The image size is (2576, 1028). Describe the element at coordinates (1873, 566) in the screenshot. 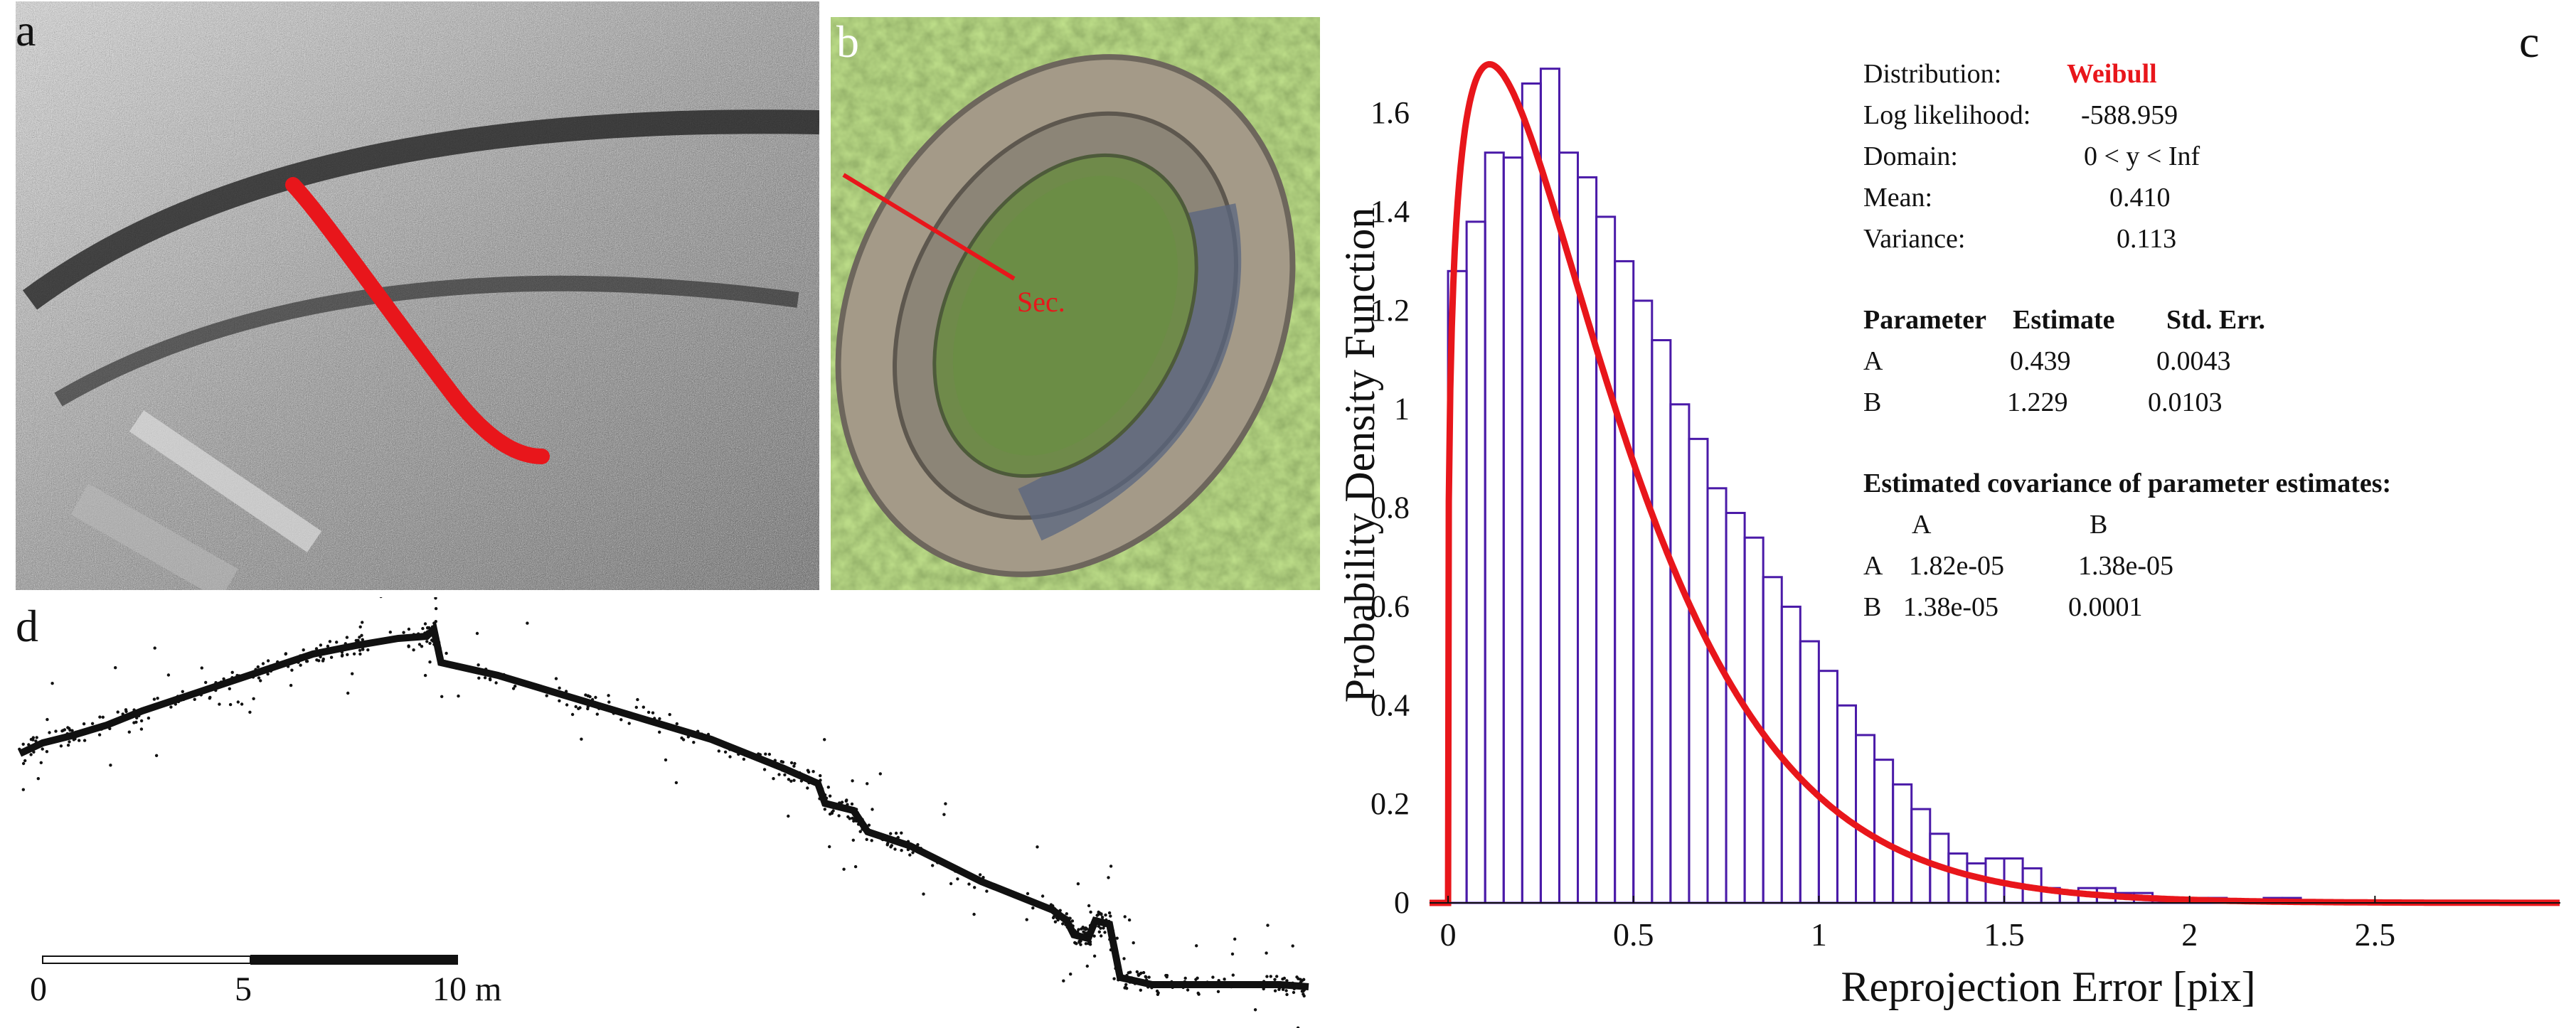

I see `cov-row-a-name: A` at that location.